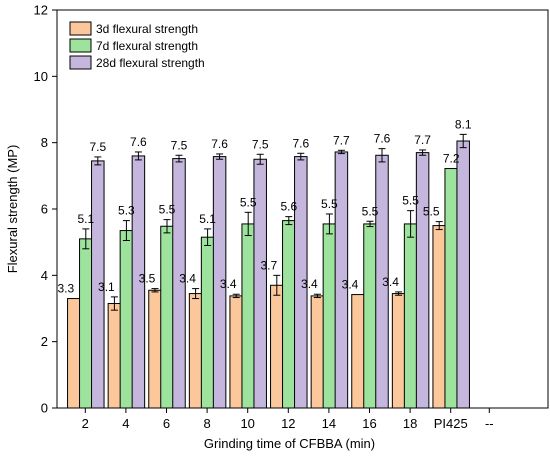 The width and height of the screenshot is (550, 457). What do you see at coordinates (125, 423) in the screenshot?
I see `x-tick-label: 4` at bounding box center [125, 423].